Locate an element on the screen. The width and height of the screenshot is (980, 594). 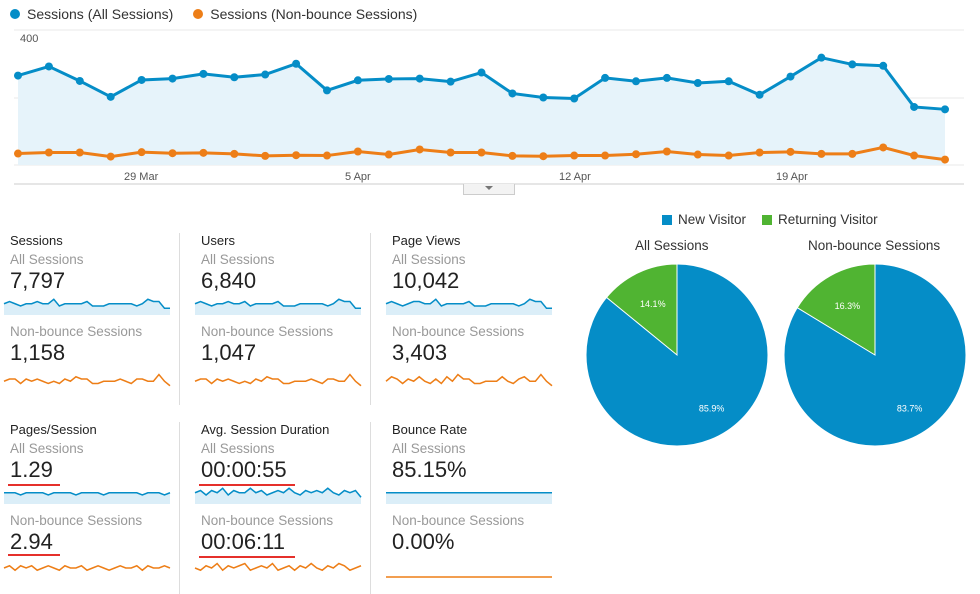
x-tick-label: 12 Apr is located at coordinates (575, 177).